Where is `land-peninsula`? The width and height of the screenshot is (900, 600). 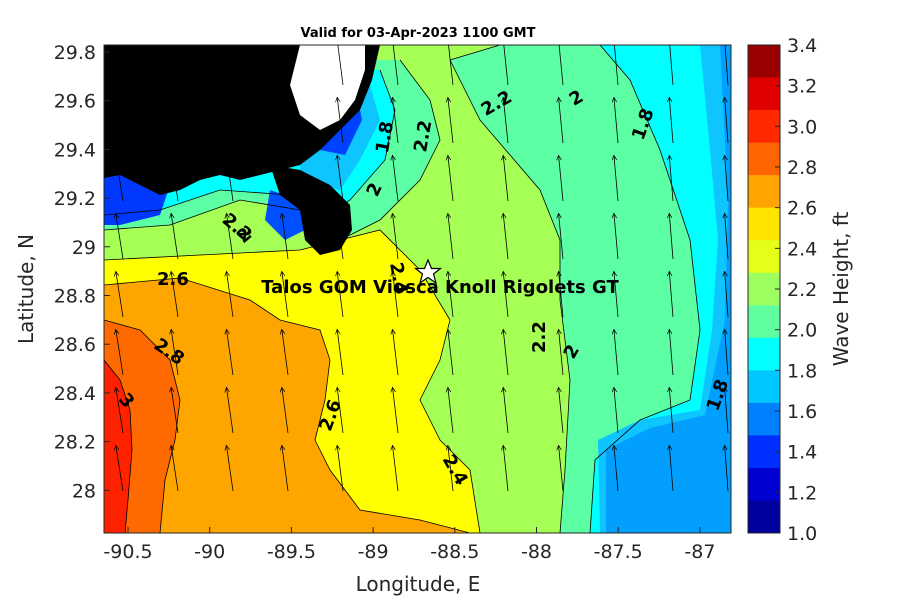
land-peninsula is located at coordinates (311, 210).